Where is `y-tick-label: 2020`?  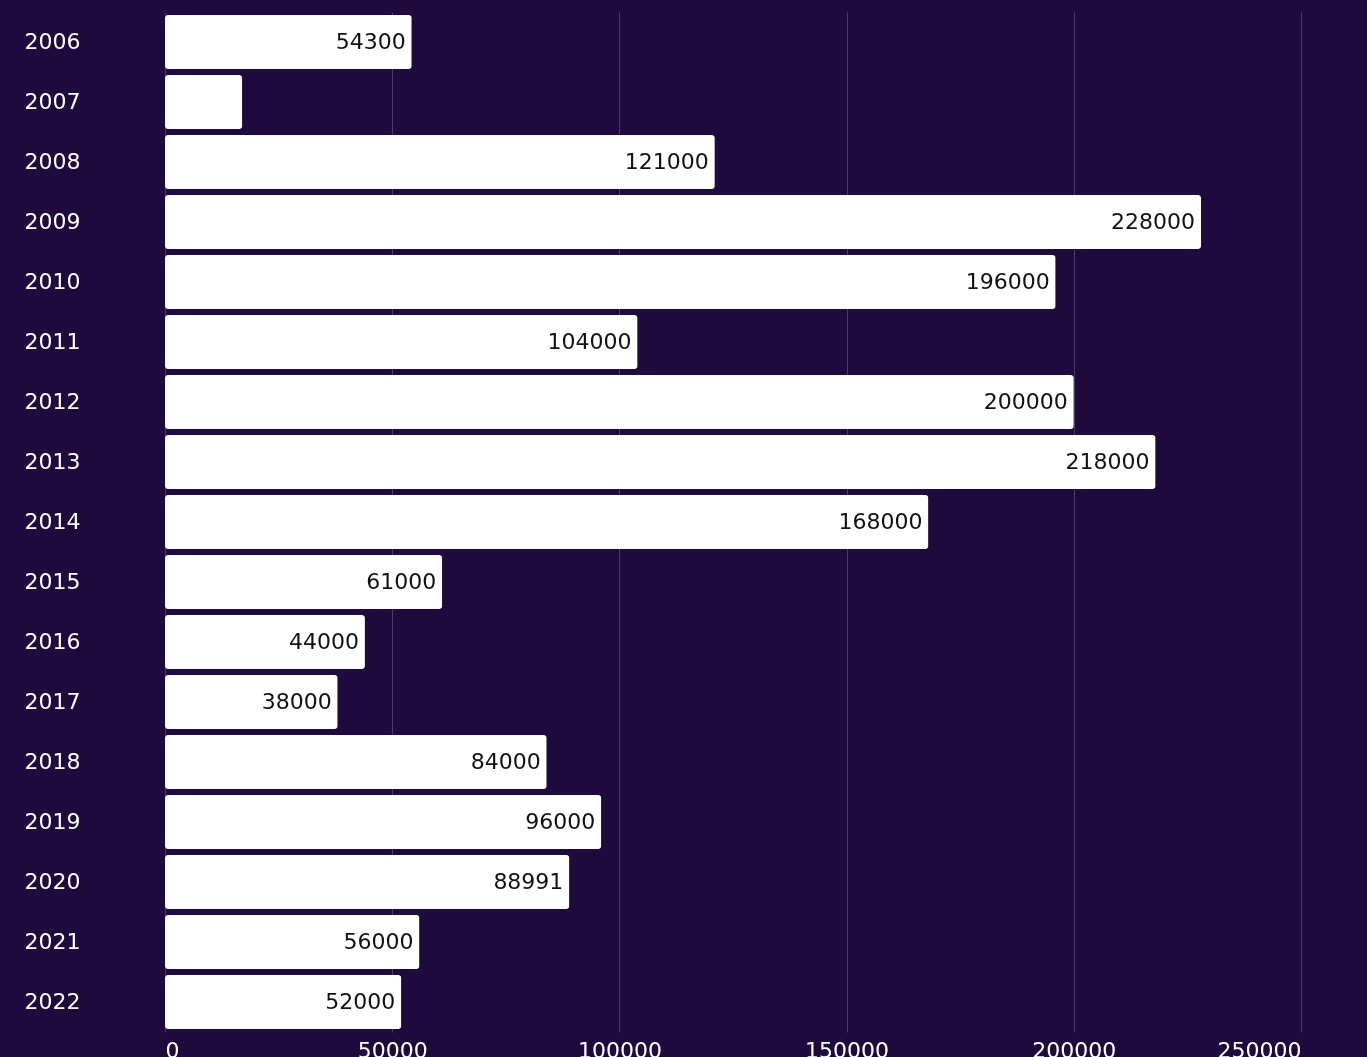 y-tick-label: 2020 is located at coordinates (52, 881).